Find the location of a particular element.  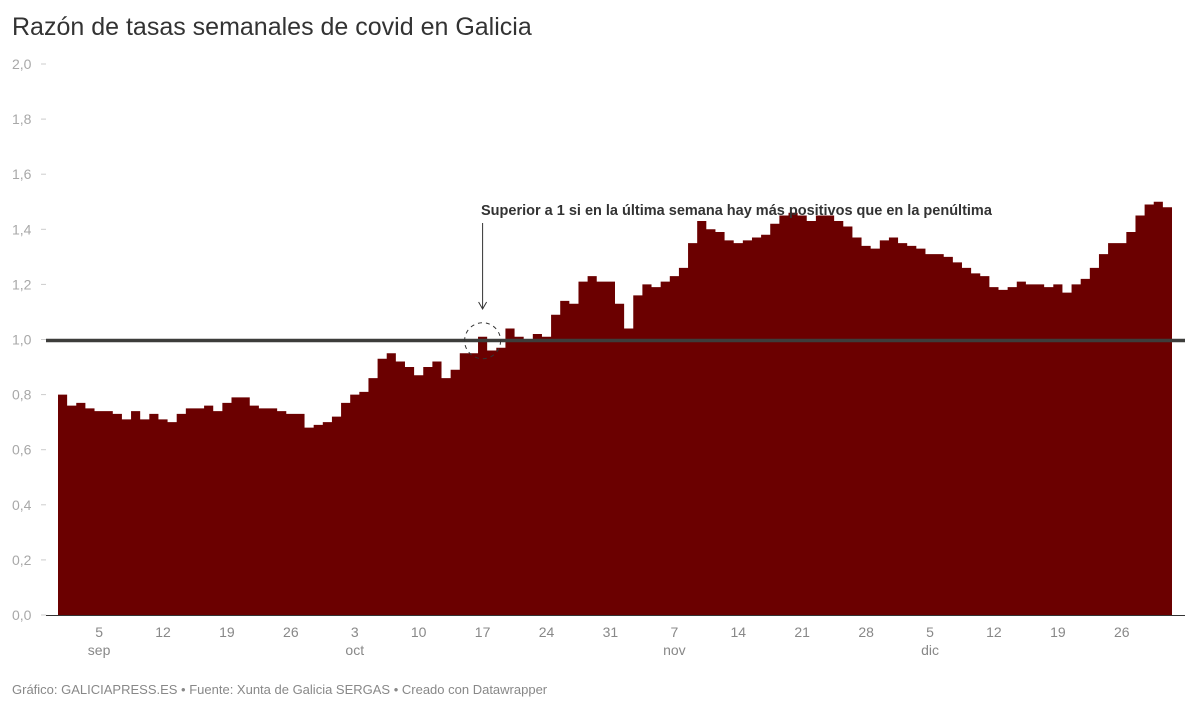

y-tick-label: 0,2 is located at coordinates (22, 560).